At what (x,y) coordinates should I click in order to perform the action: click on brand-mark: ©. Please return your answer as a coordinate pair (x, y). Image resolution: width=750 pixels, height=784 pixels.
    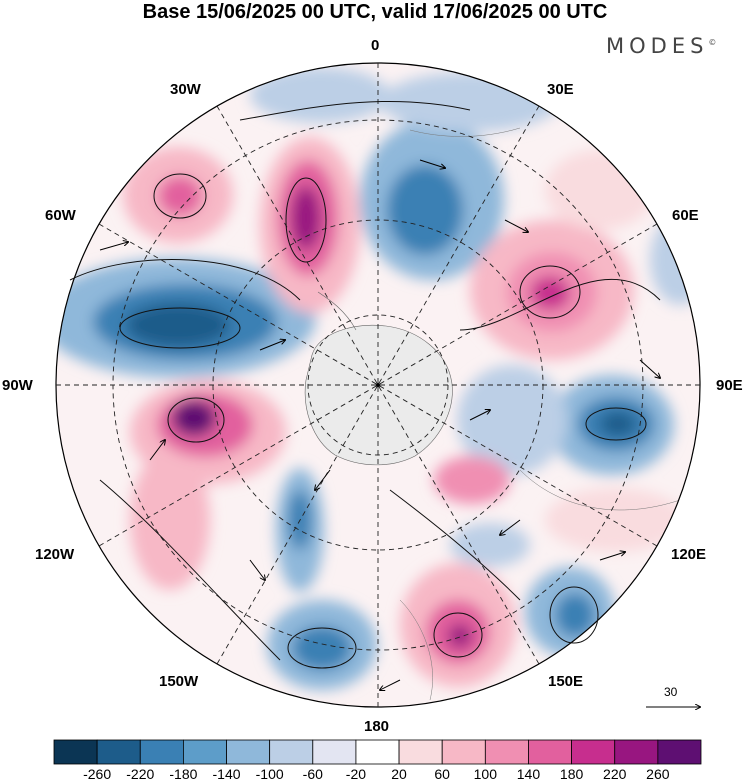
    Looking at the image, I should click on (712, 42).